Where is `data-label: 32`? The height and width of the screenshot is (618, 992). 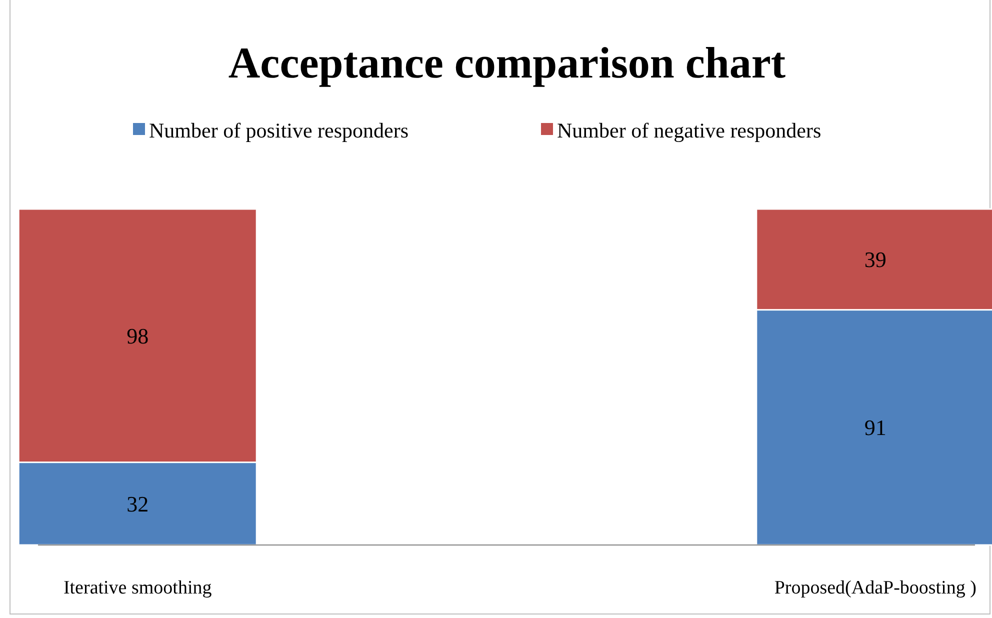
data-label: 32 is located at coordinates (137, 503).